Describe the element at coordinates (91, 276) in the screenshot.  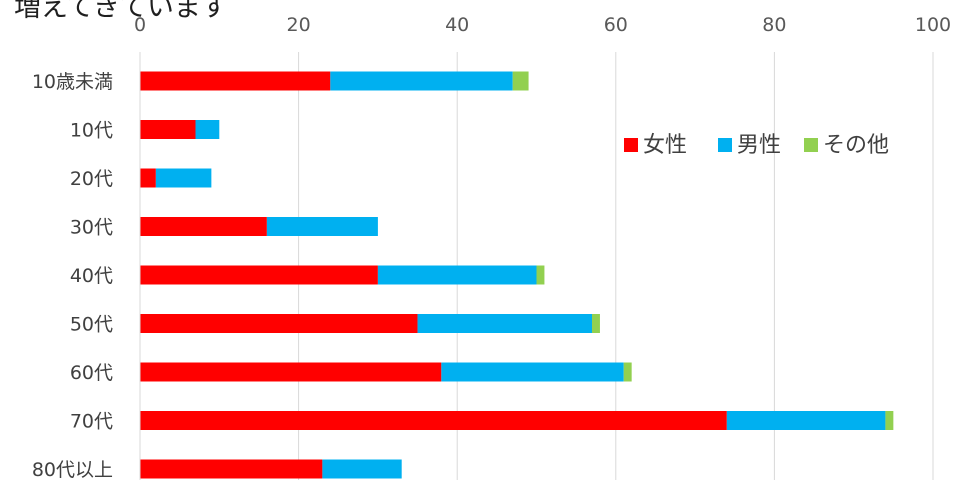
I see `y-tick-label-4: 40代` at that location.